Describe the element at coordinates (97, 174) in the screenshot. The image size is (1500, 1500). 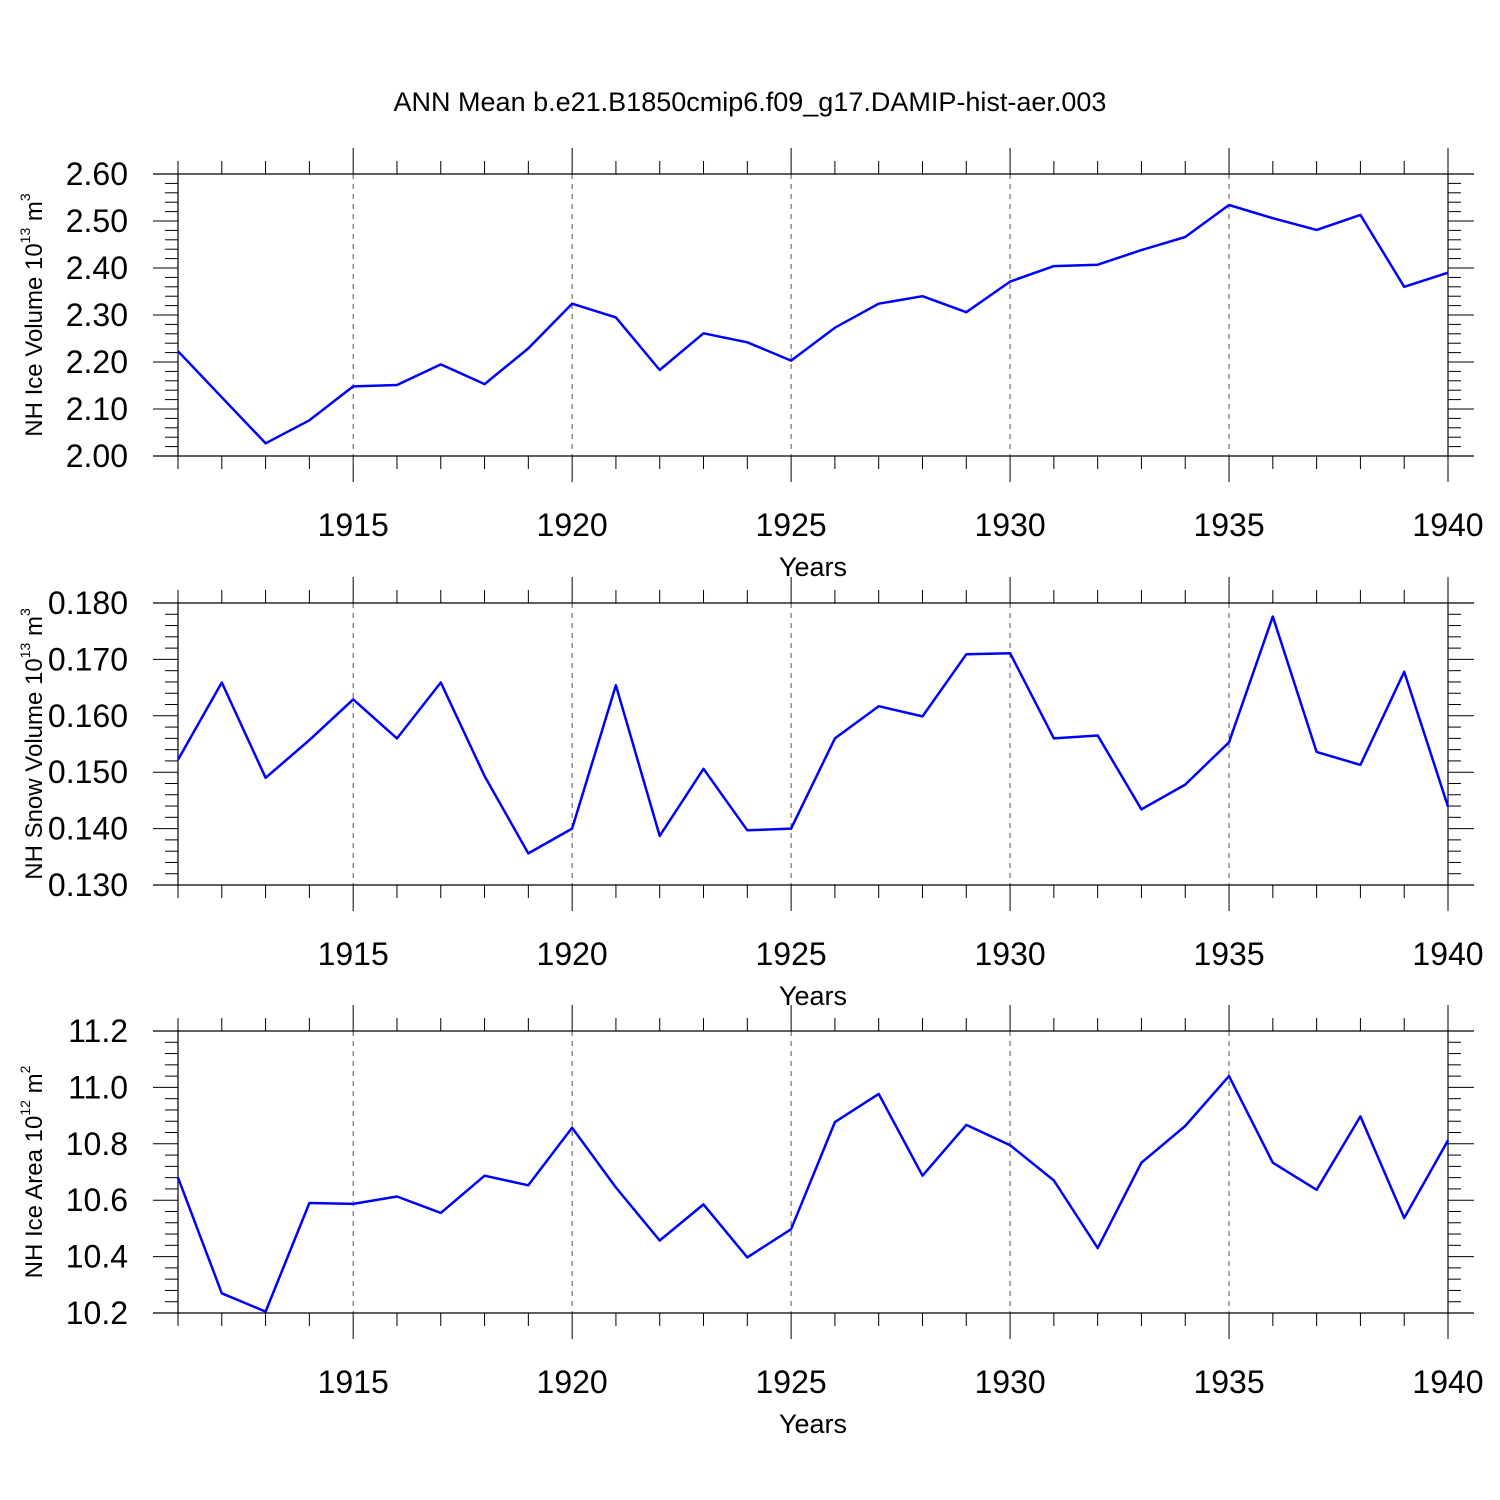
I see `y-tick-label: 2.60` at that location.